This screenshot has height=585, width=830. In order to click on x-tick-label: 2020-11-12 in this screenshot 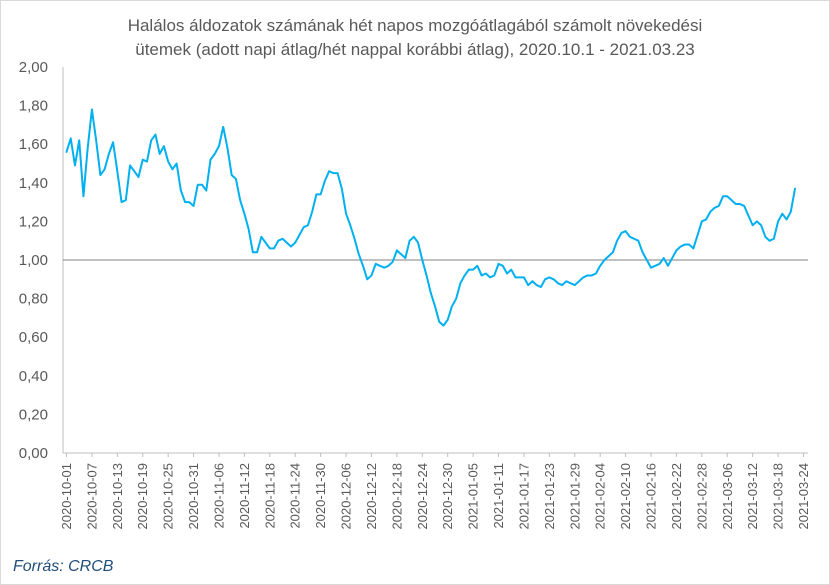, I will do `click(244, 496)`.